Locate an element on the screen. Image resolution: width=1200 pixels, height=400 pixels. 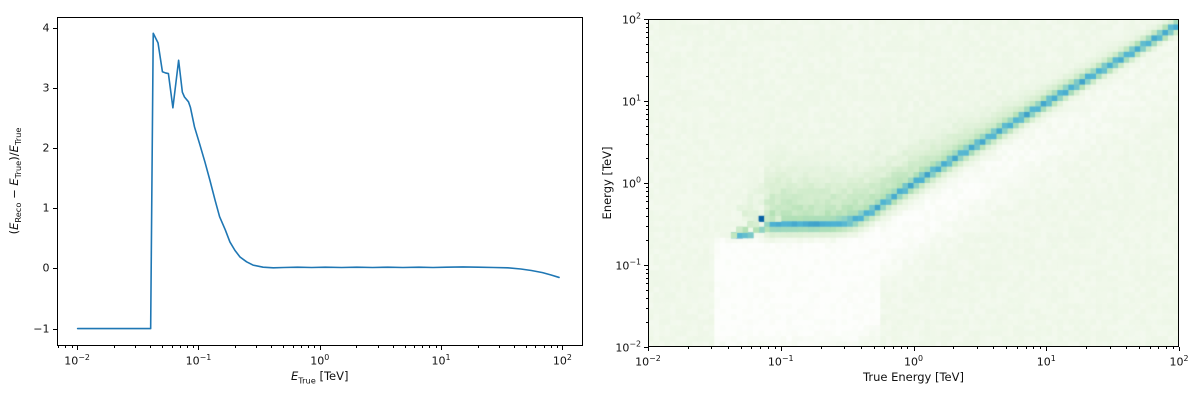
y-tick-label: 10¹ is located at coordinates (631, 101).